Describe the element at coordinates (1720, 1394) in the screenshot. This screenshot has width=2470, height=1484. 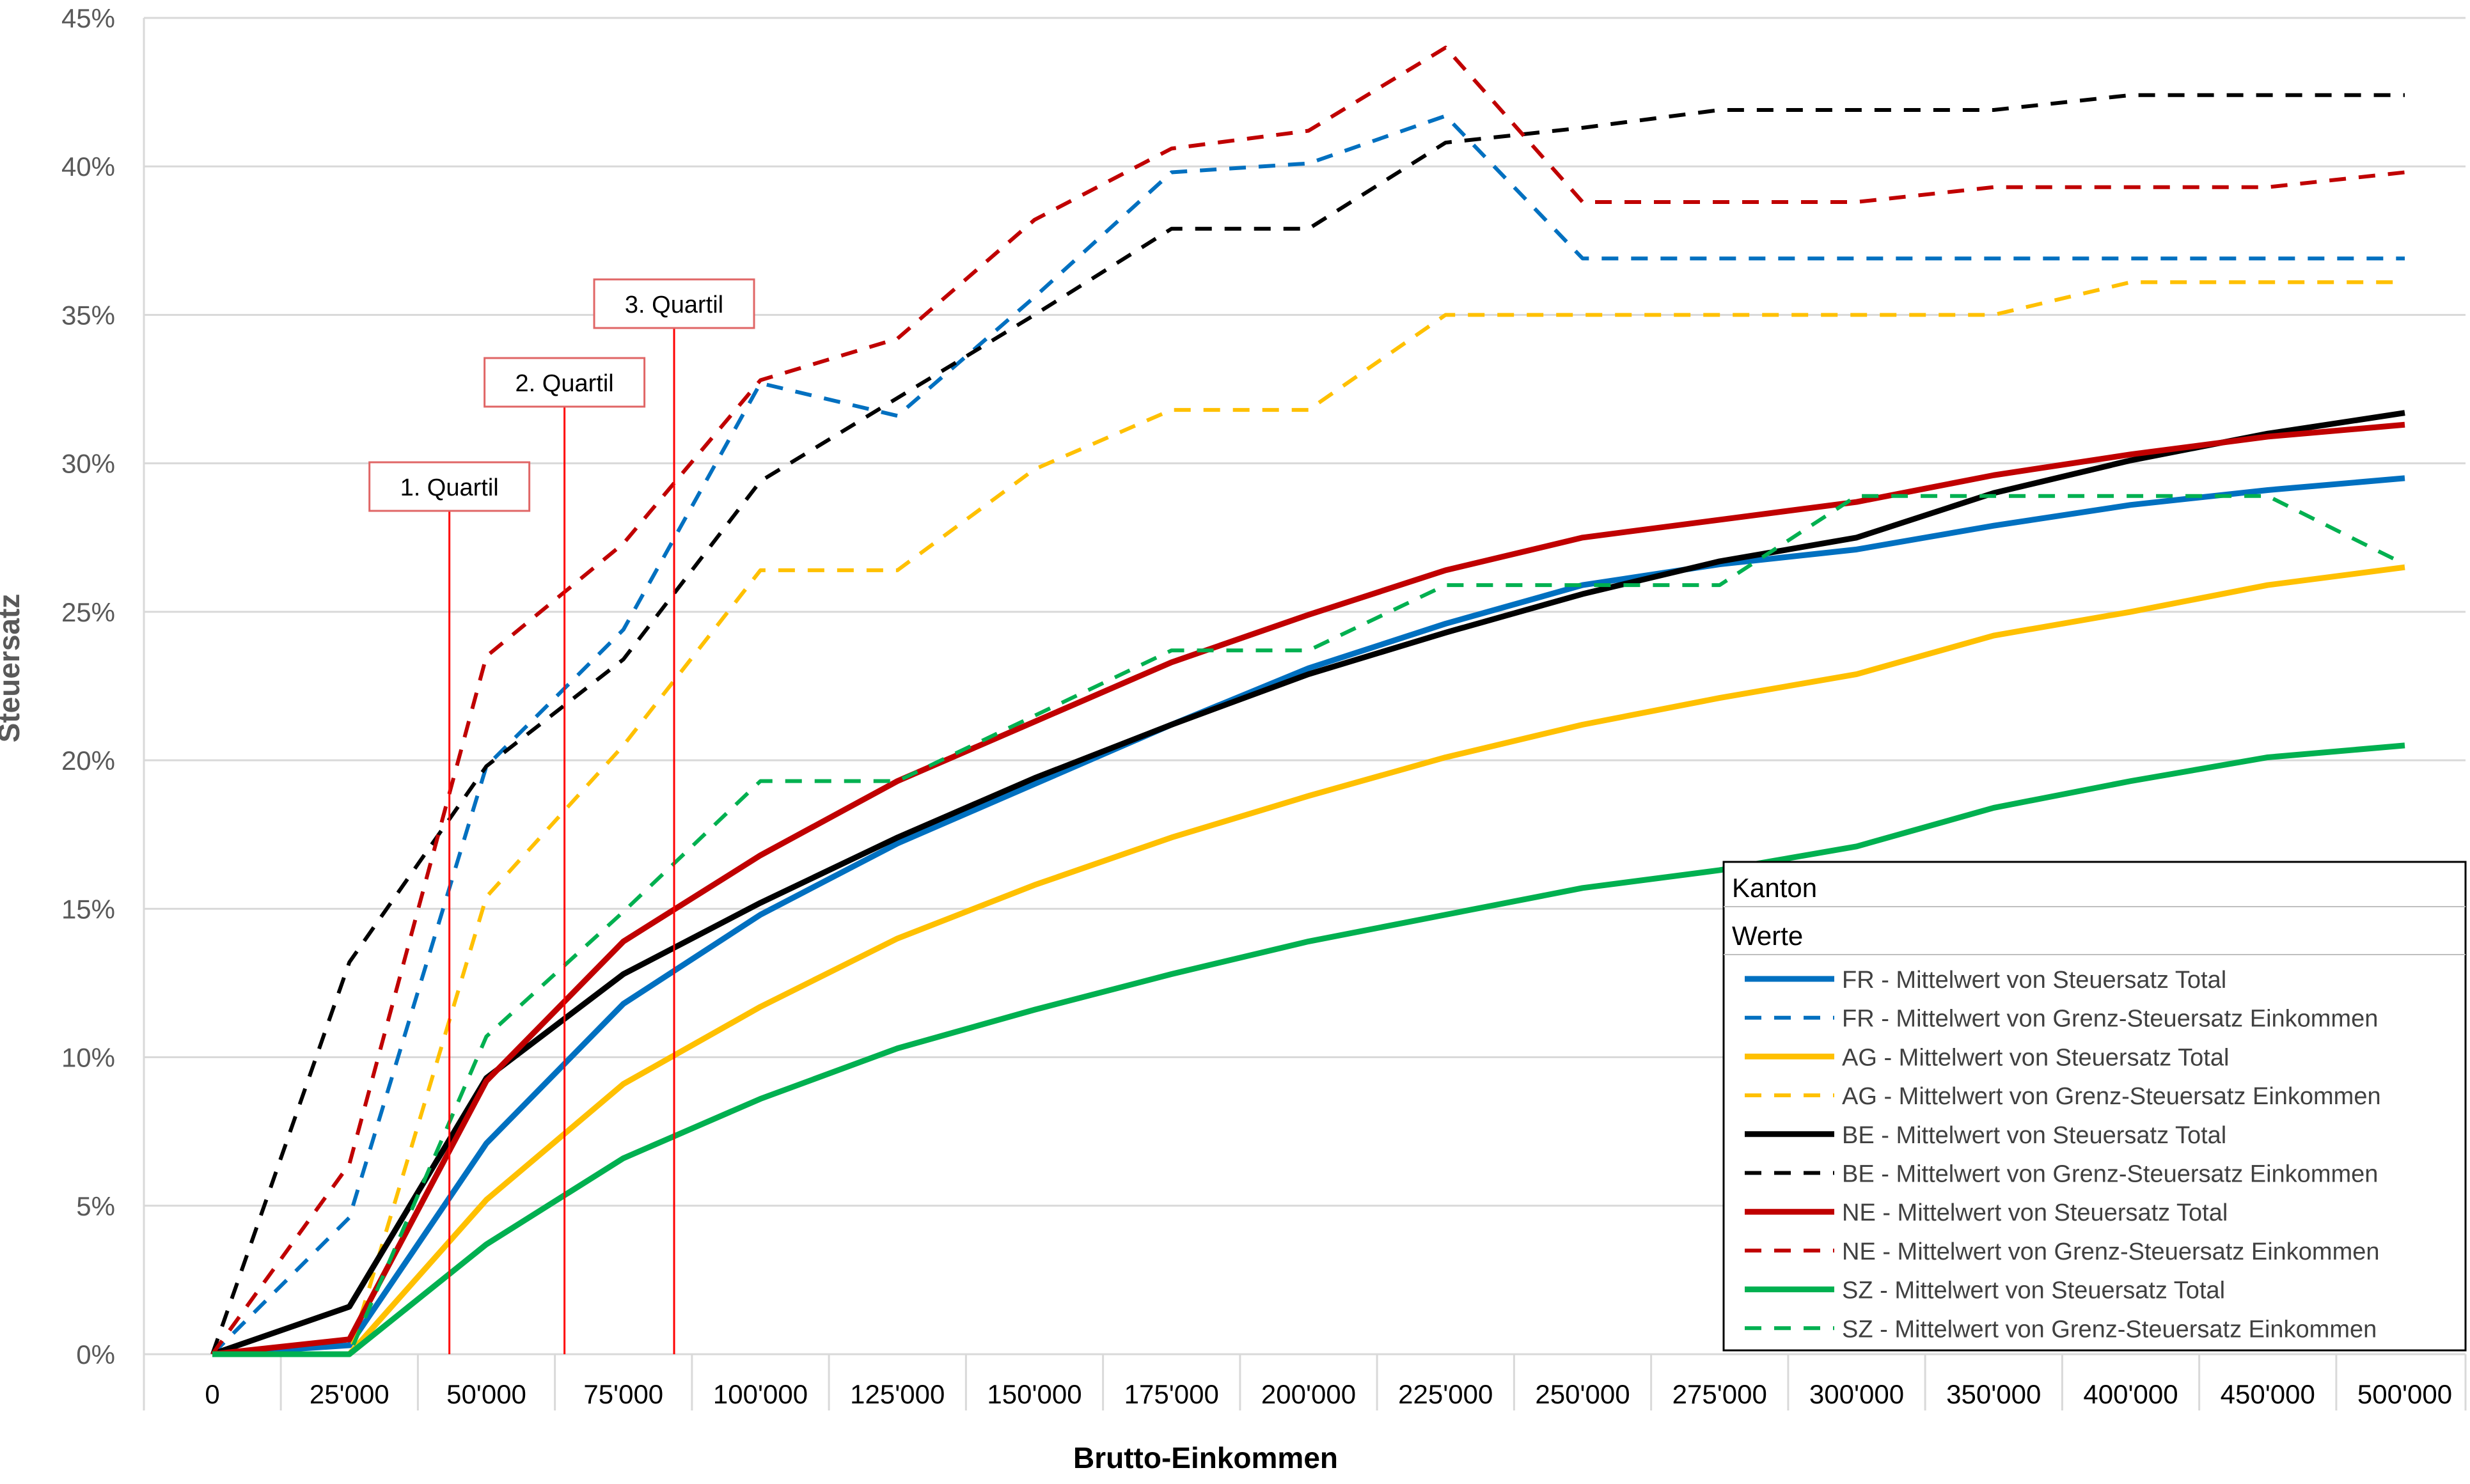
I see `x-tick-label: 275'000` at that location.